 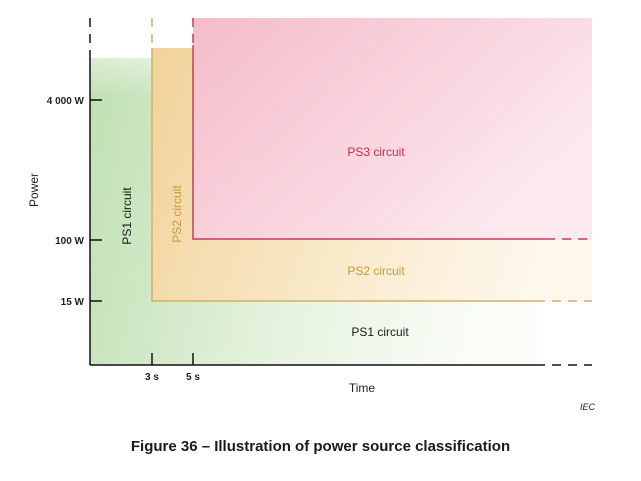 I want to click on y-tick-label-4000: 4 000 W, so click(x=66, y=101).